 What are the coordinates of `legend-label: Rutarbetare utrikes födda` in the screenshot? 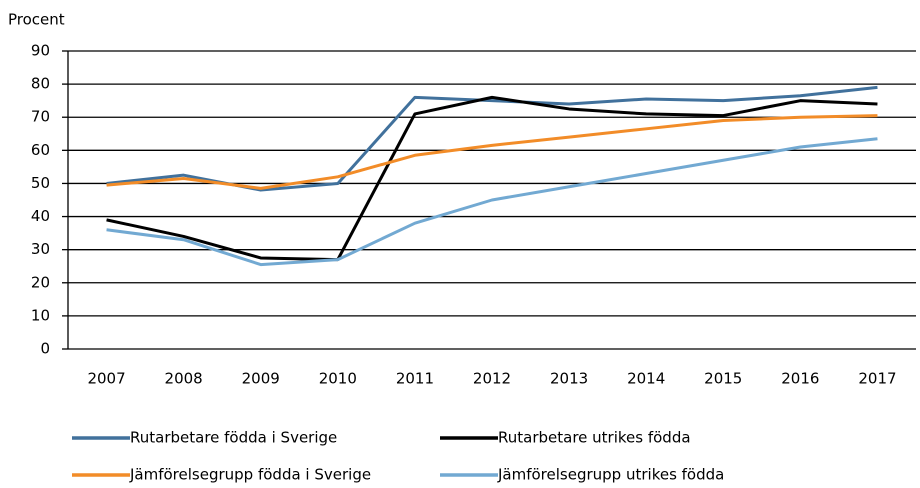 It's located at (594, 438).